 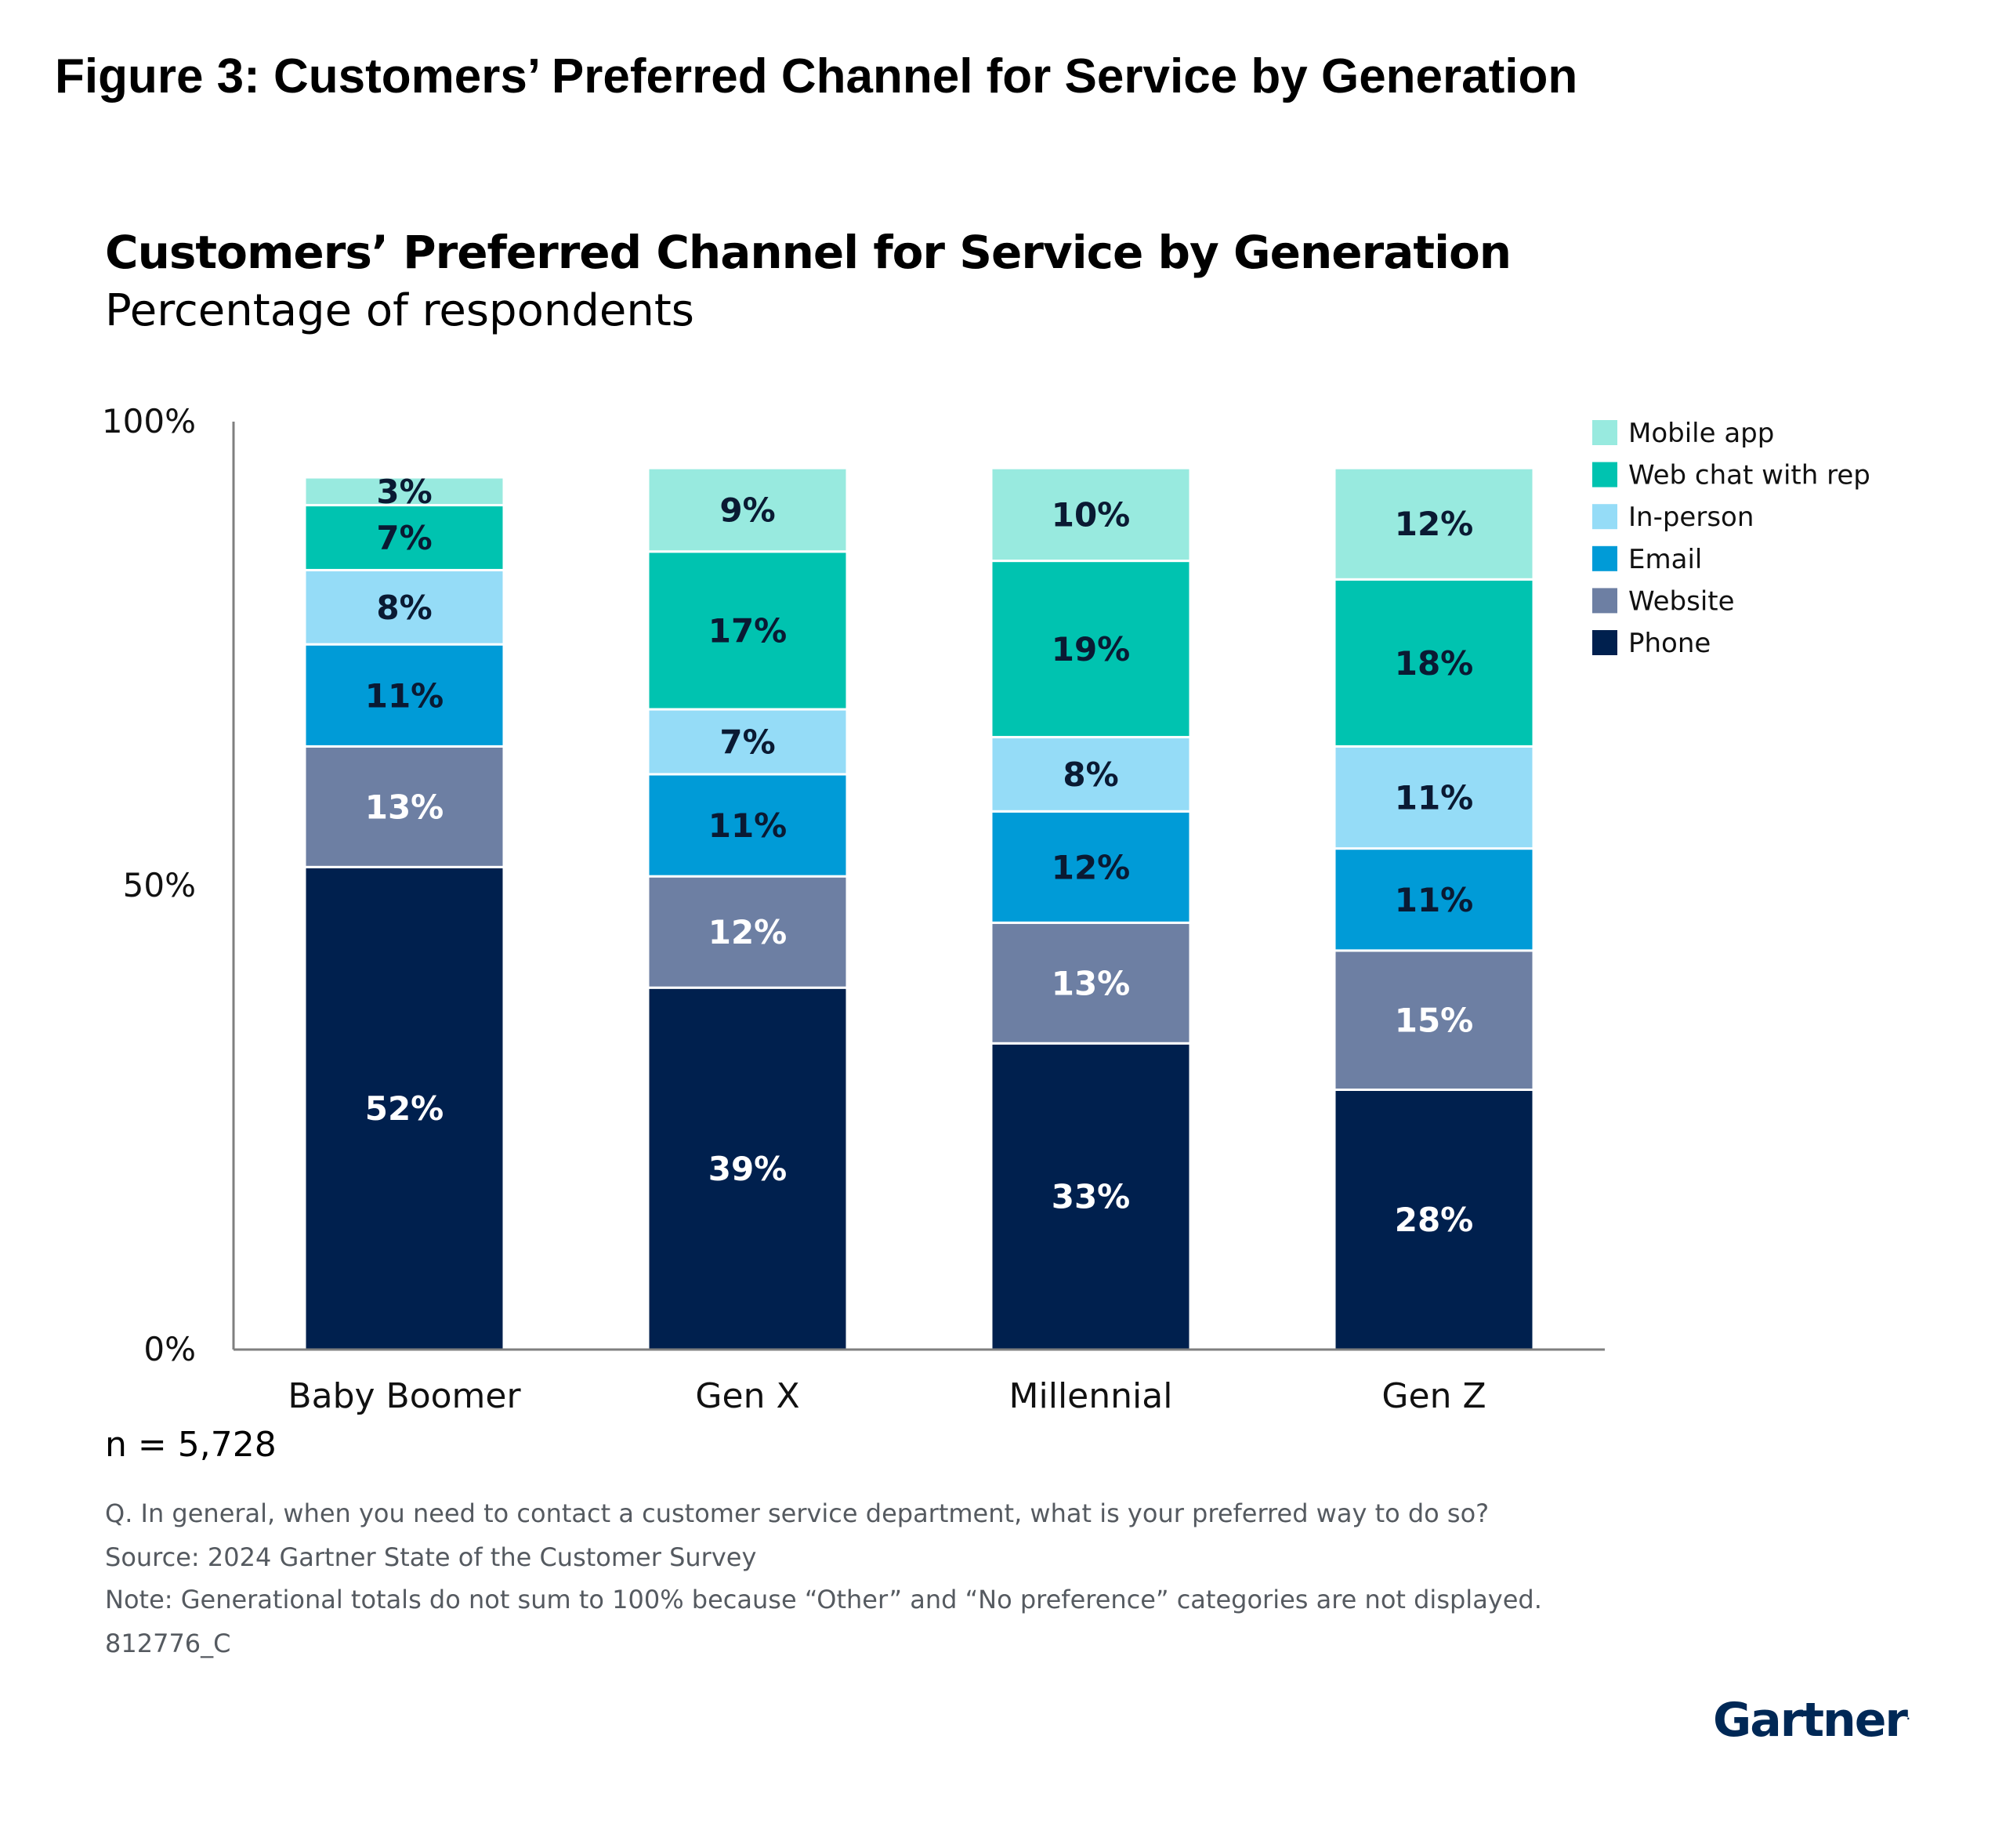 I want to click on legend-label-email: Email, so click(x=1665, y=559).